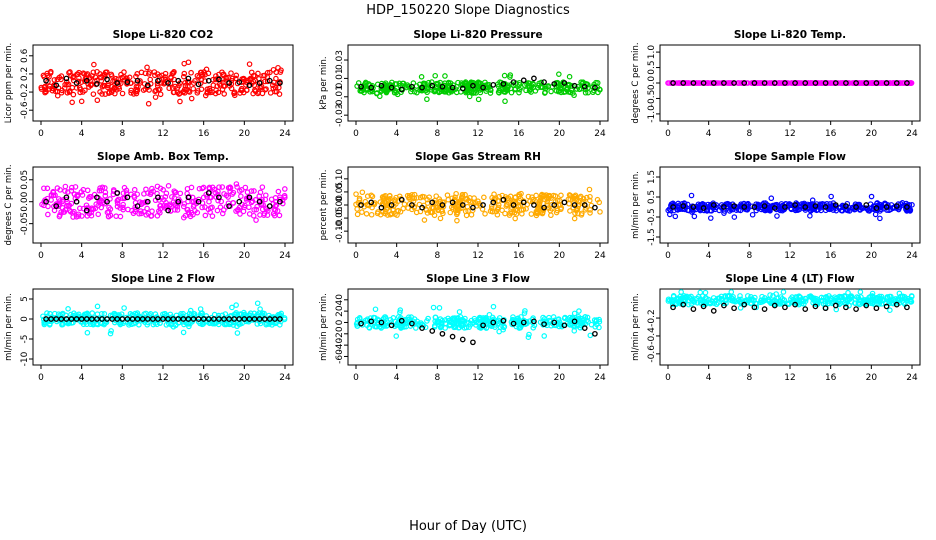 Image resolution: width=936 pixels, height=540 pixels. What do you see at coordinates (560, 378) in the screenshot?
I see `x-tick-label: 20` at bounding box center [560, 378].